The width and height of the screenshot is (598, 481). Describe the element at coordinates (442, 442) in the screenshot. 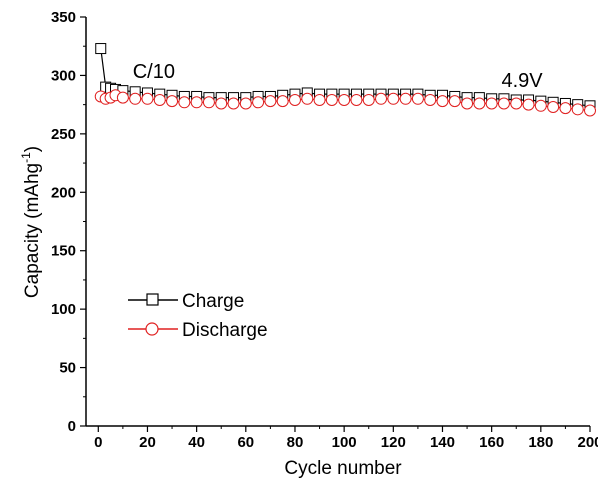

I see `x-tick-label: 140` at that location.